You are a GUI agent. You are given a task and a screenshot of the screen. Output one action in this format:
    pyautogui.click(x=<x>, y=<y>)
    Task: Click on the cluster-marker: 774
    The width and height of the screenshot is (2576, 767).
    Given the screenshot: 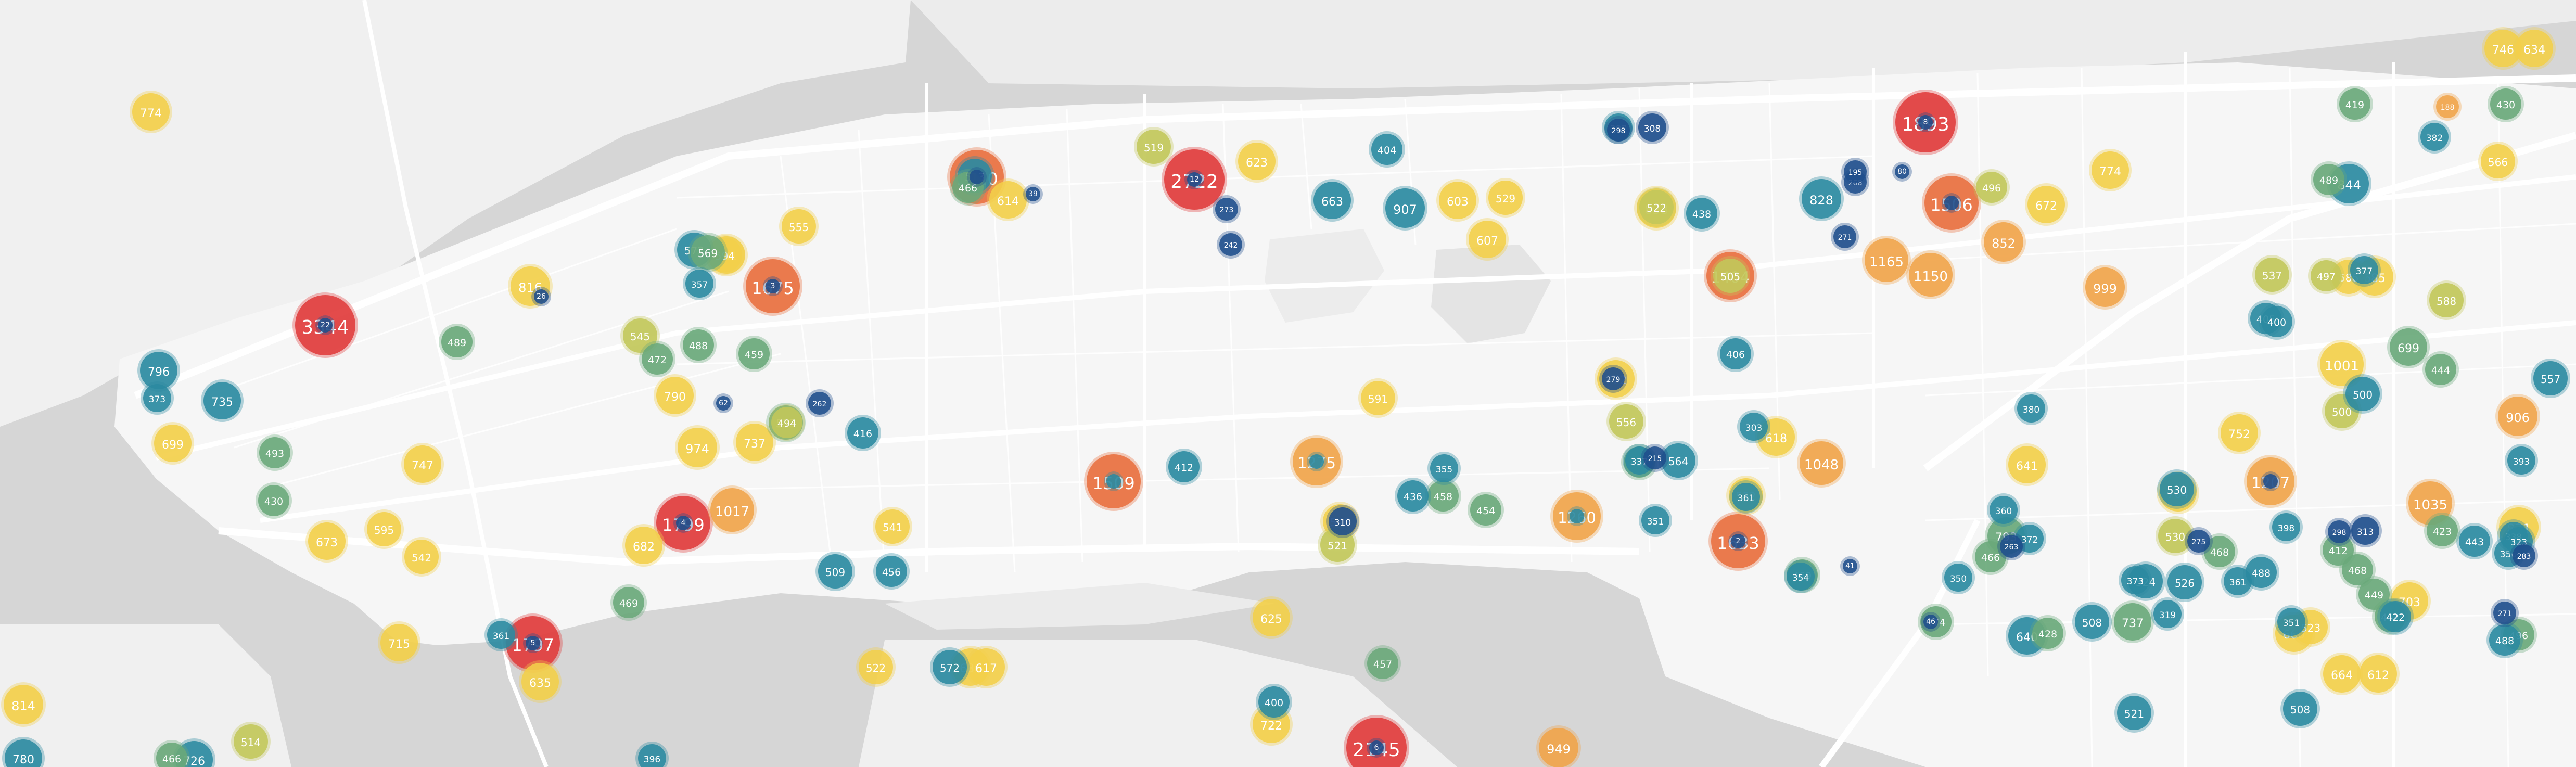 What is the action you would take?
    pyautogui.click(x=151, y=112)
    